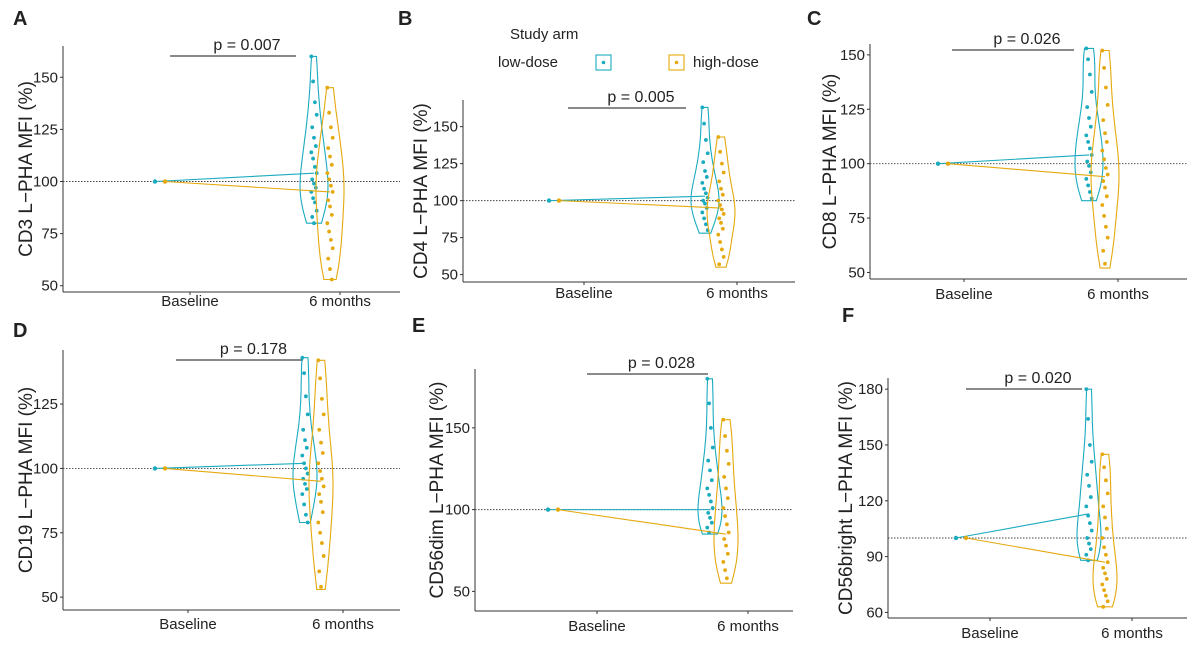 The height and width of the screenshot is (649, 1197). What do you see at coordinates (405, 19) in the screenshot?
I see `panel-label: B` at bounding box center [405, 19].